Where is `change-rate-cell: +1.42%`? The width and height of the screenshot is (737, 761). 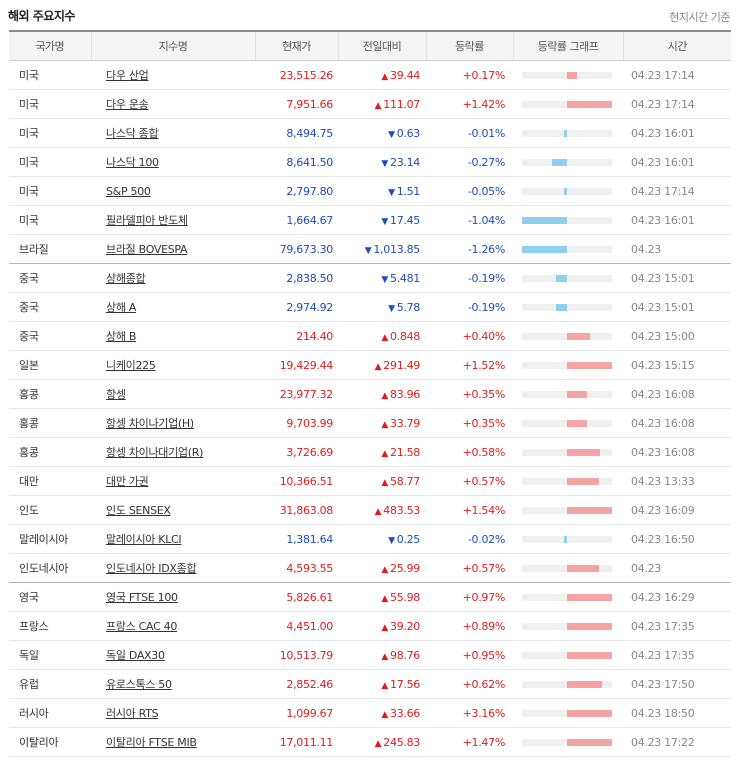 change-rate-cell: +1.42% is located at coordinates (469, 104).